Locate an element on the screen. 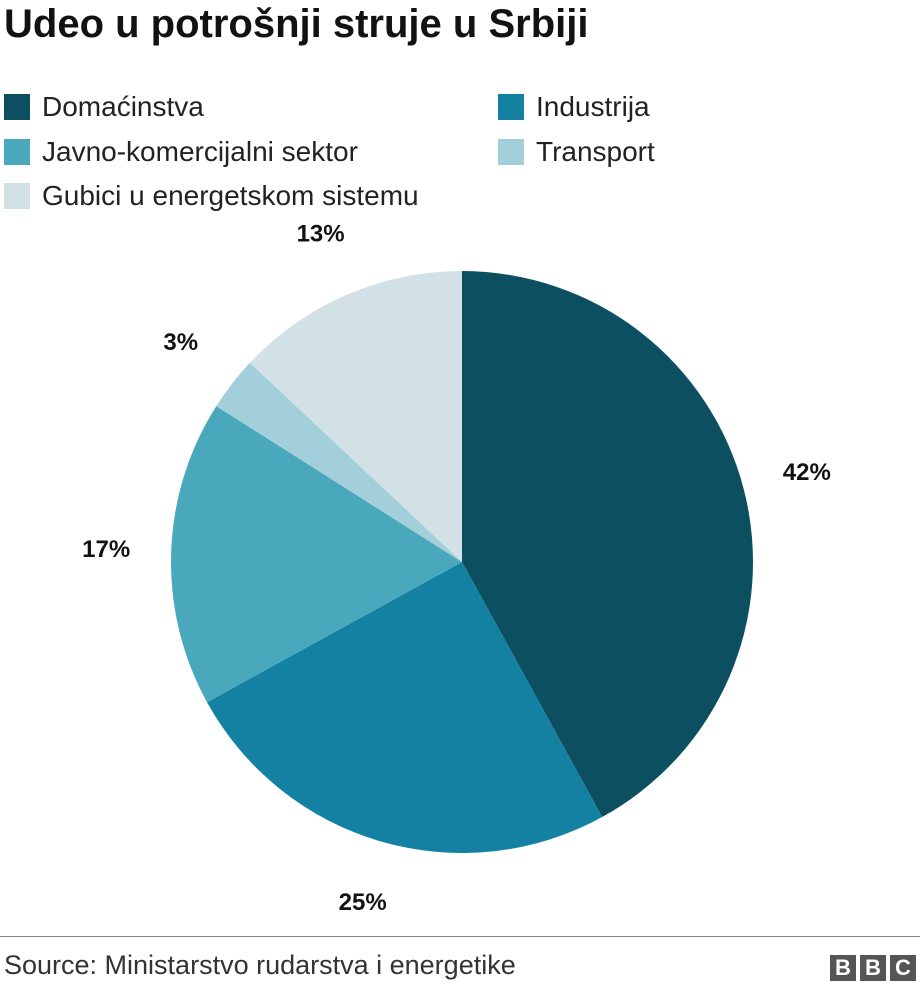  legend-label: Javno-komercijalni sektor is located at coordinates (200, 151).